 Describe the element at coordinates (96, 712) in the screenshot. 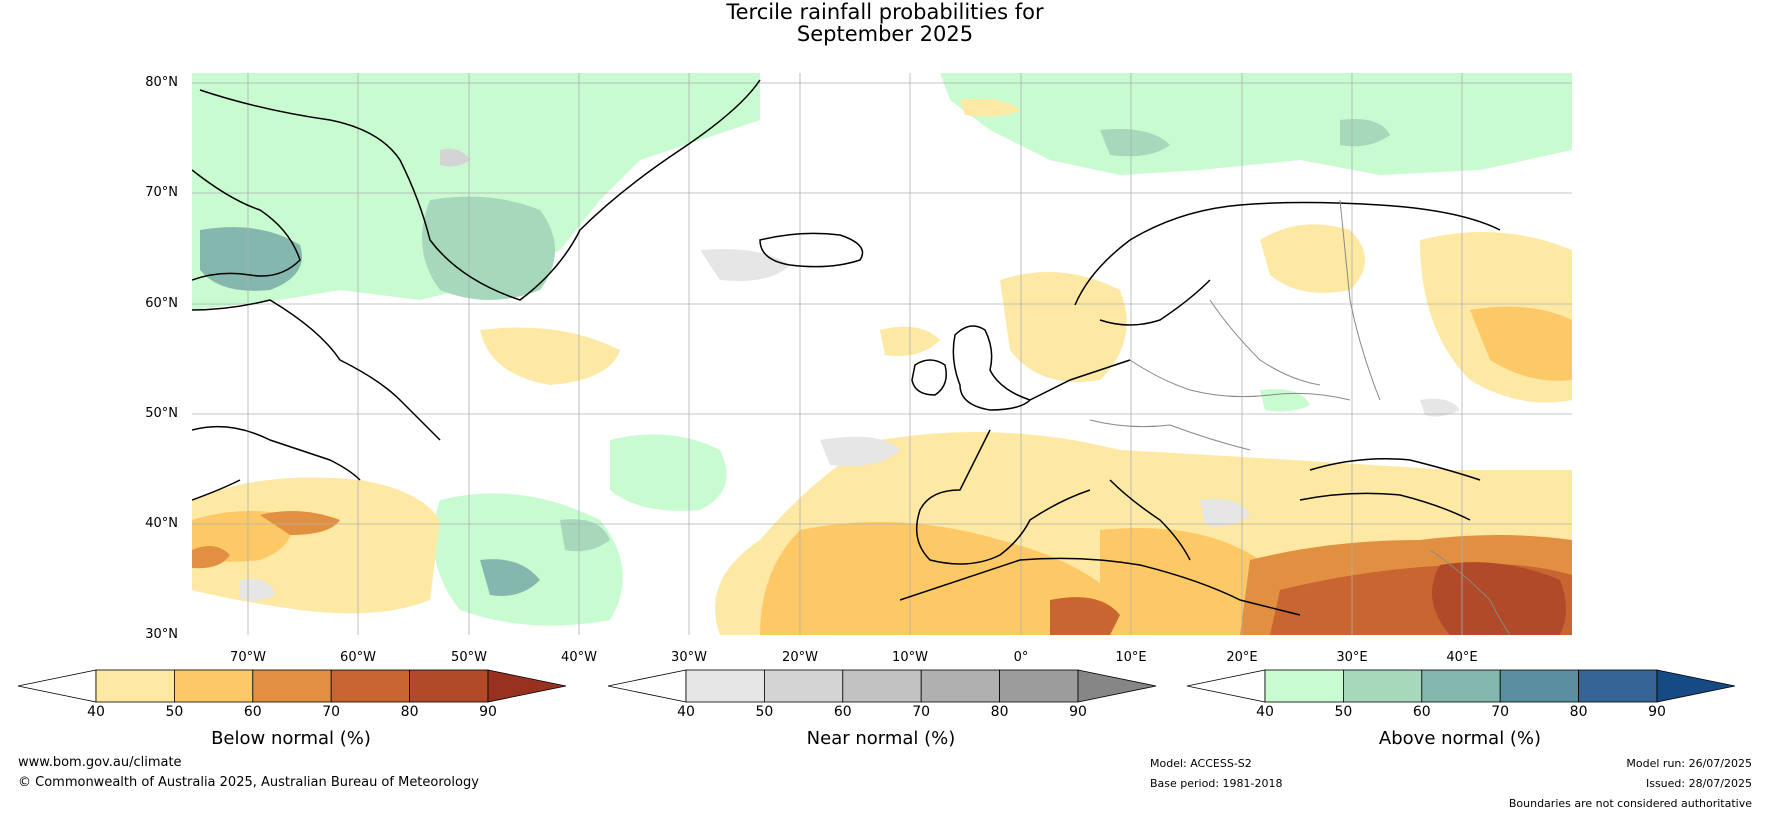

I see `colorbar-below-tick: 40` at that location.